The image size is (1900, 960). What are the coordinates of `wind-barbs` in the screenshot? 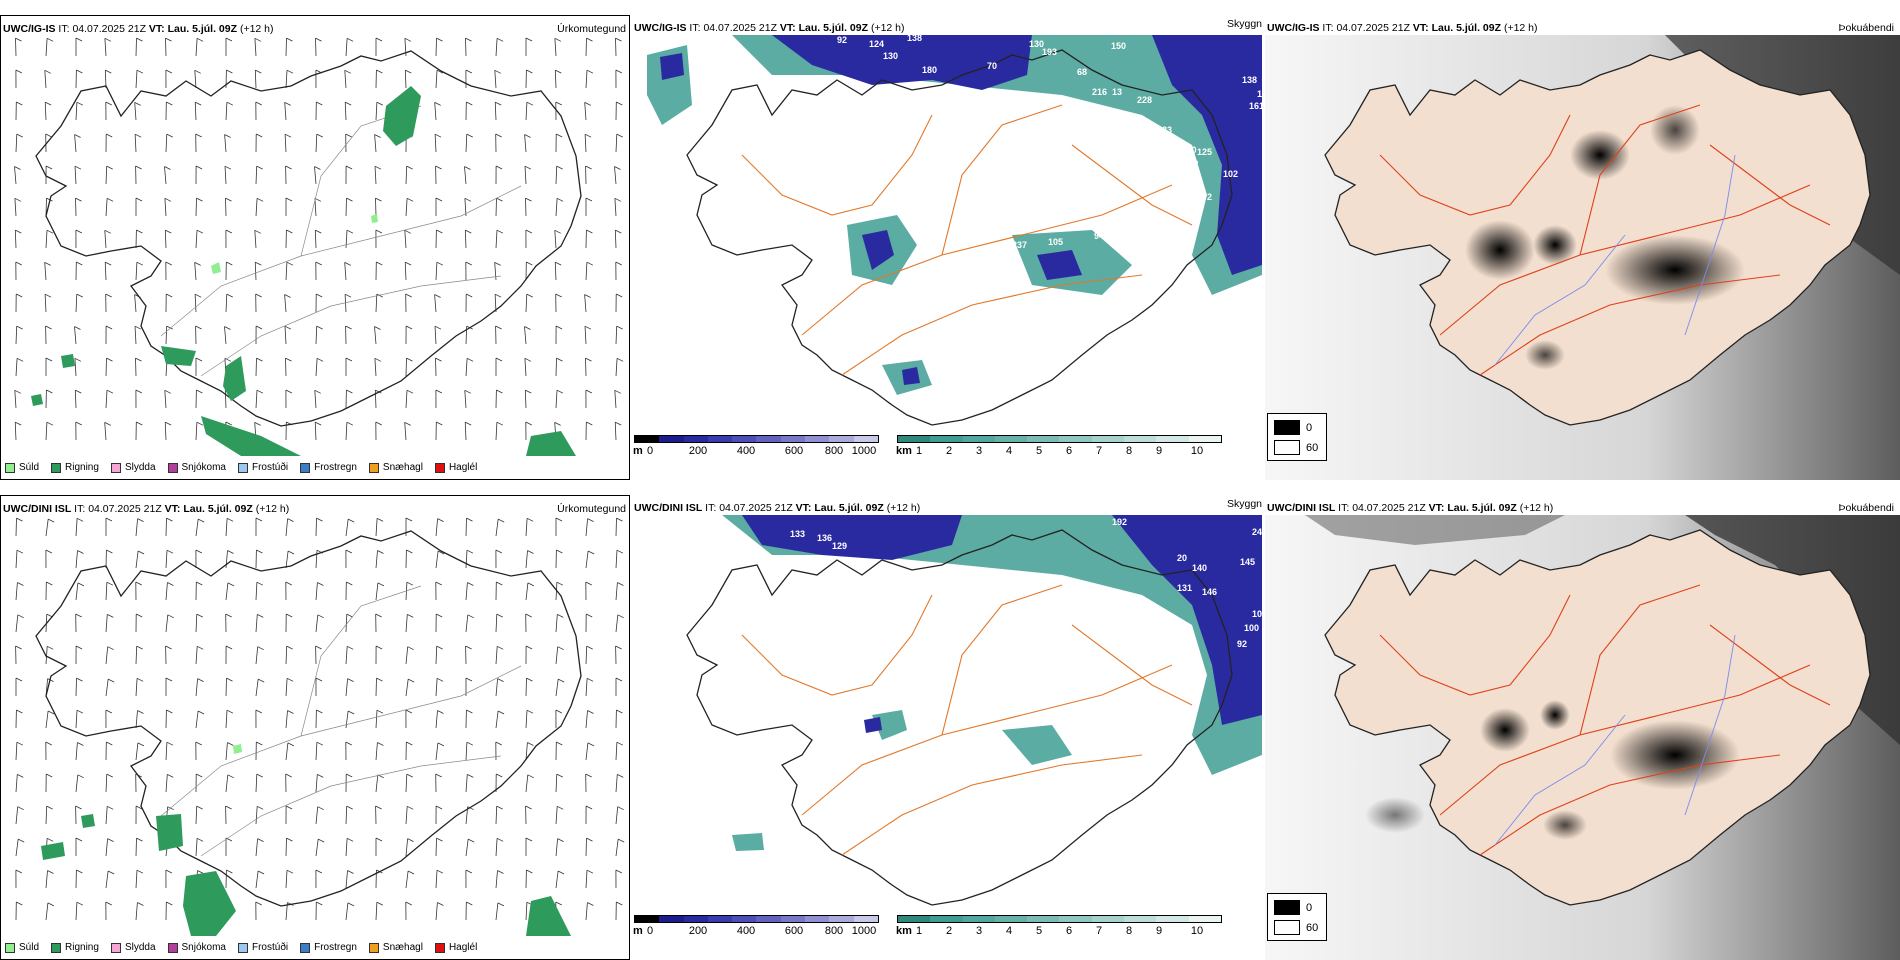 It's located at (319, 239).